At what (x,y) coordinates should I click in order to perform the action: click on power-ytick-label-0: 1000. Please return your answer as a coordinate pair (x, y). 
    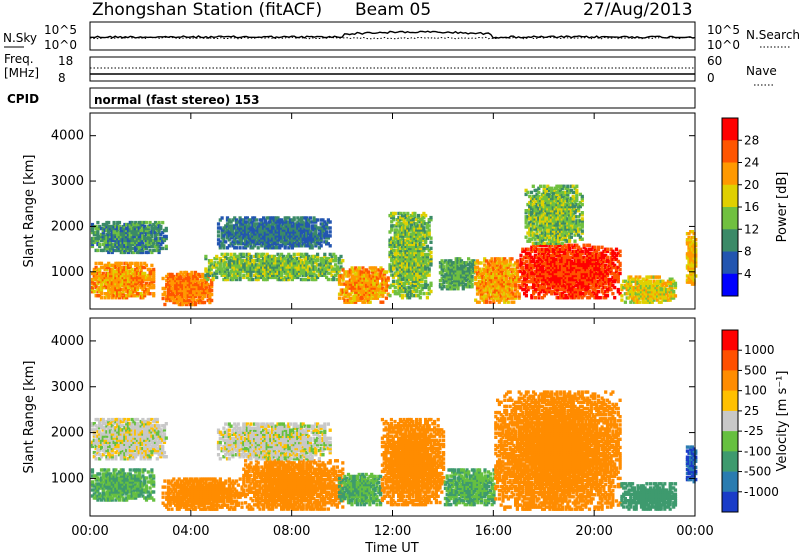
    Looking at the image, I should click on (67, 272).